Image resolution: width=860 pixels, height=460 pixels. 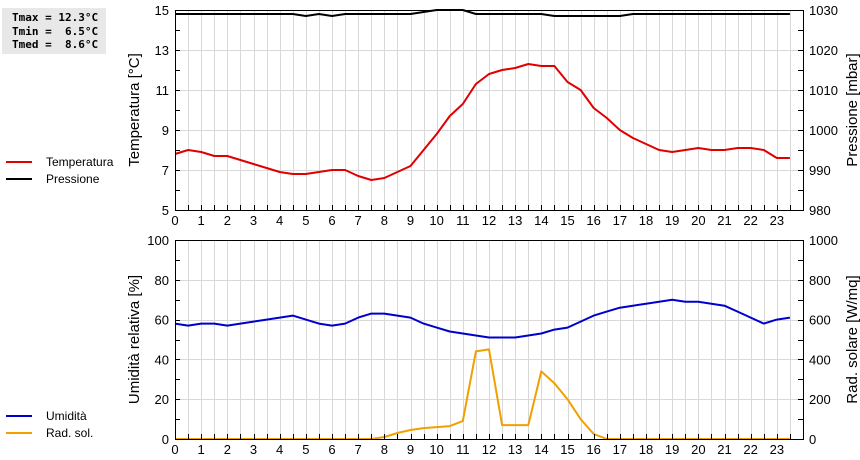 I want to click on legend-swatch-temperatura, so click(x=19, y=161).